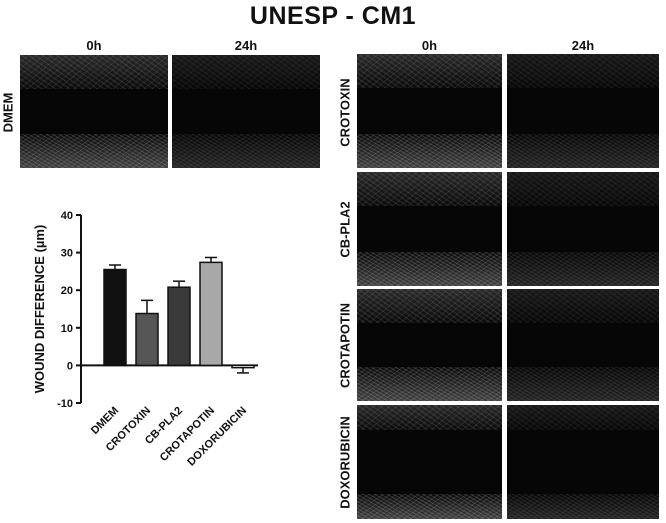 This screenshot has height=523, width=666. I want to click on row-label-crotoxin: CROTOXIN, so click(345, 112).